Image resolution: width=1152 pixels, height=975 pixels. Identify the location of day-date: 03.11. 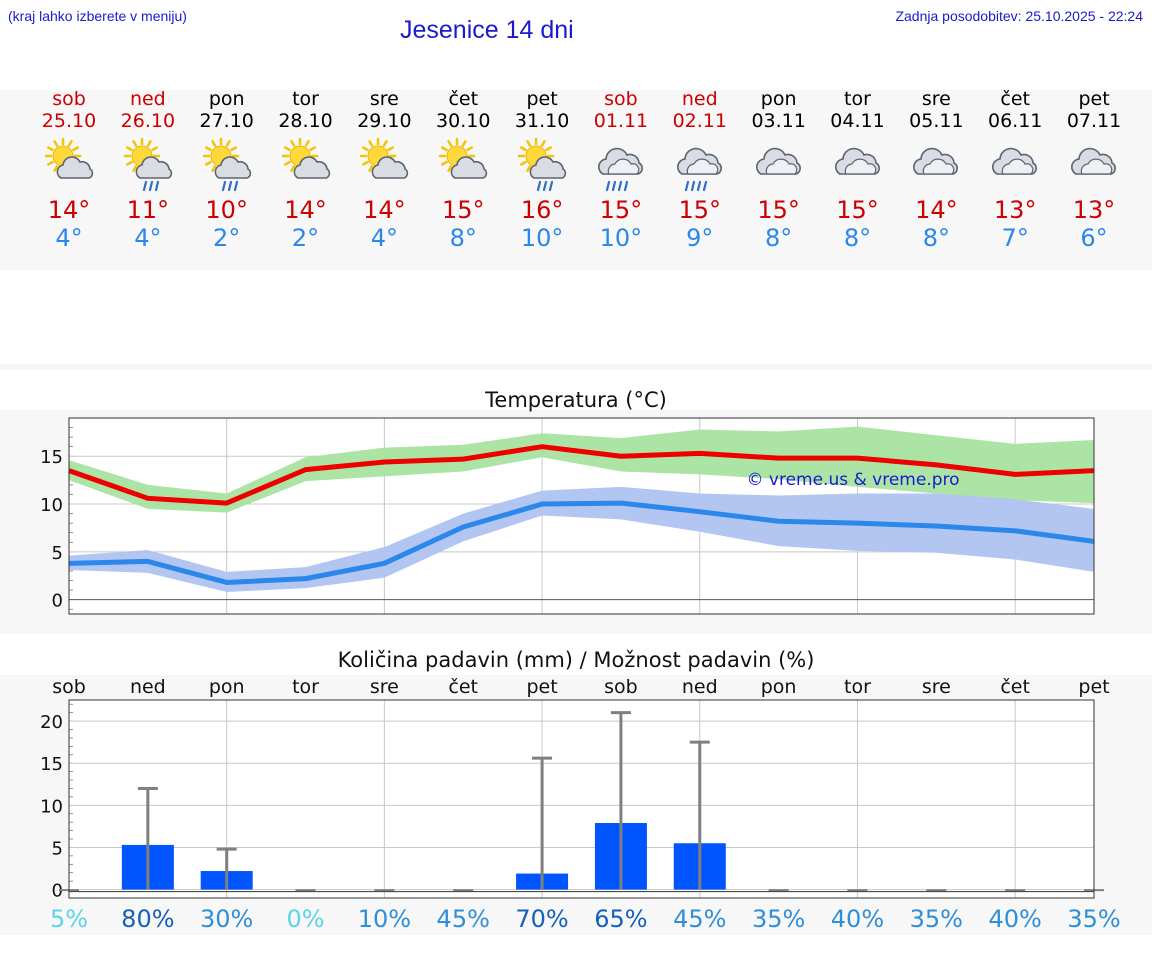
(778, 121).